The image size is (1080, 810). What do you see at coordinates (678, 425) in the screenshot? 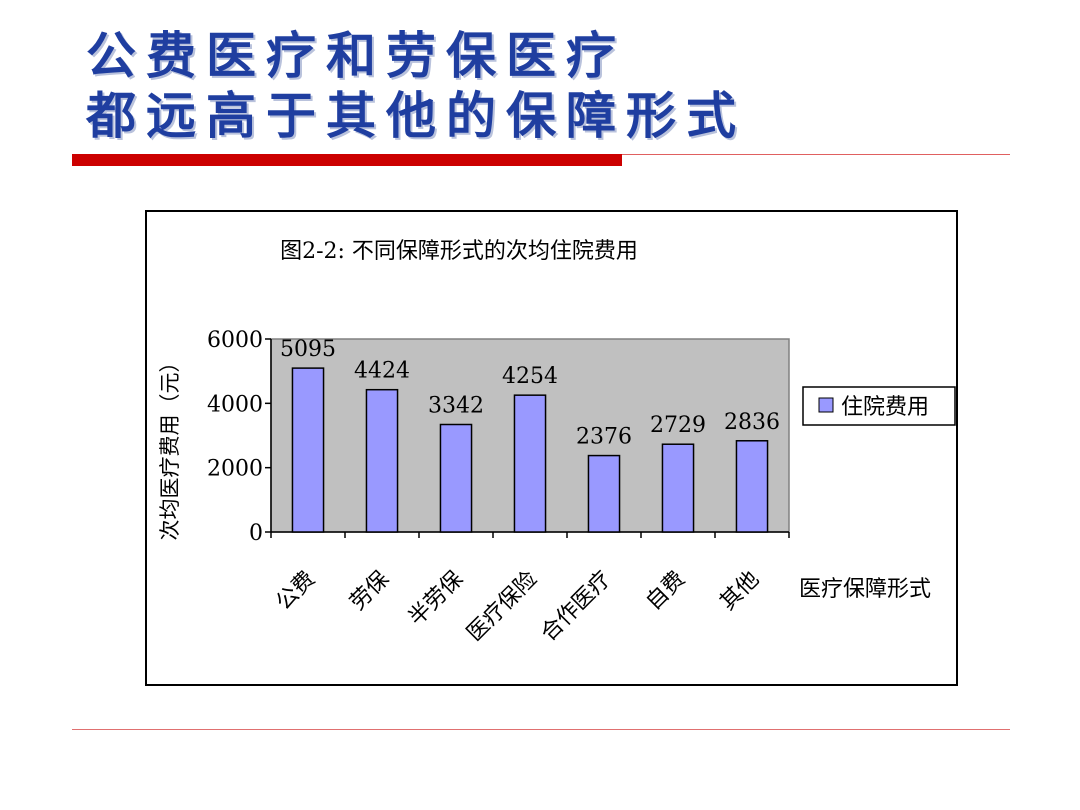
I see `data-label: 2729` at bounding box center [678, 425].